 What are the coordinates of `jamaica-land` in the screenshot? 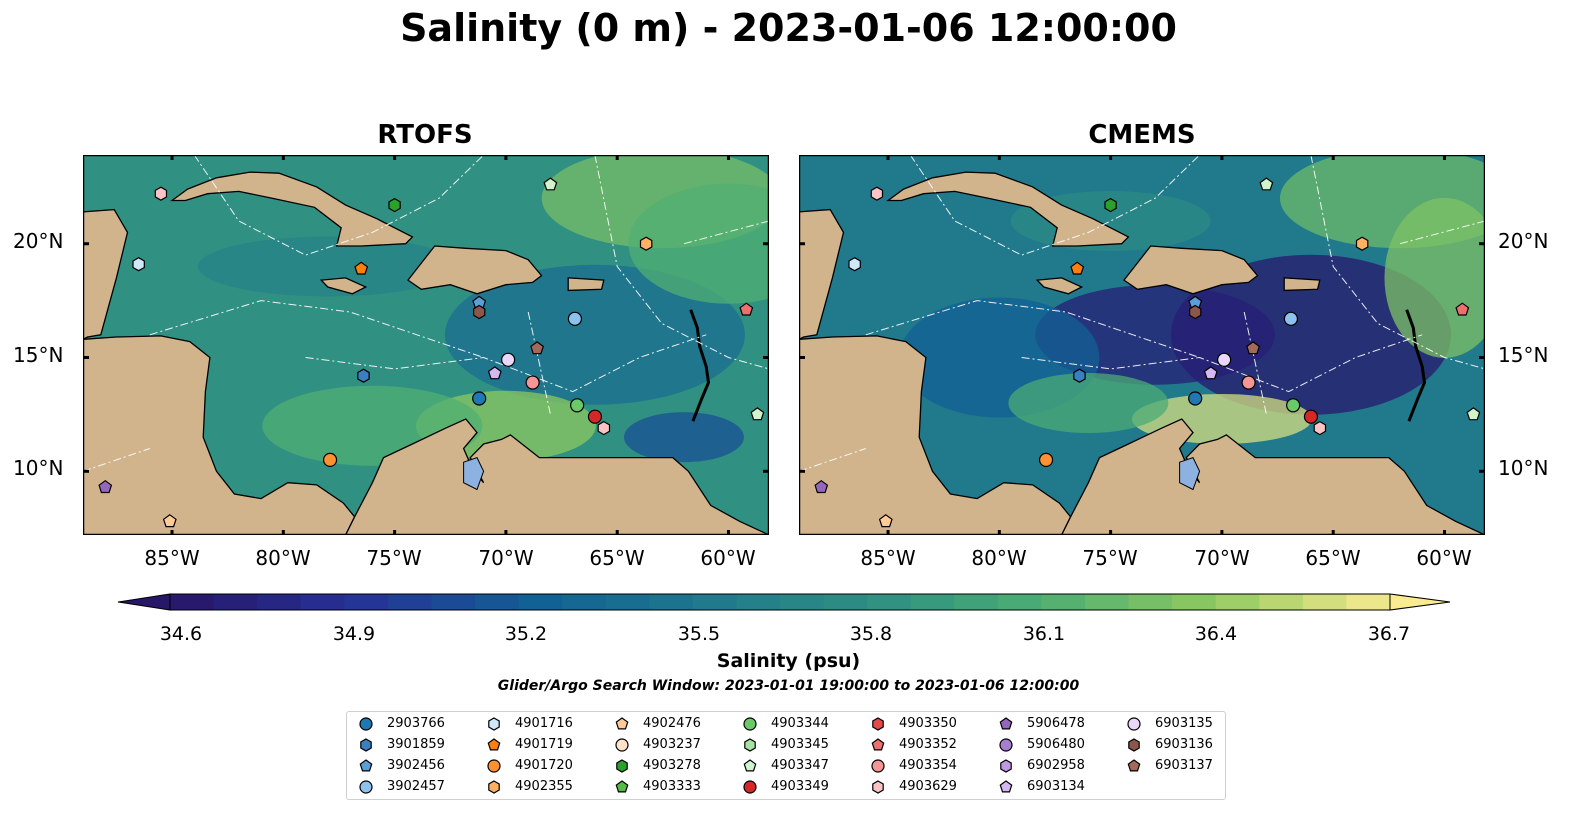 It's located at (1059, 286).